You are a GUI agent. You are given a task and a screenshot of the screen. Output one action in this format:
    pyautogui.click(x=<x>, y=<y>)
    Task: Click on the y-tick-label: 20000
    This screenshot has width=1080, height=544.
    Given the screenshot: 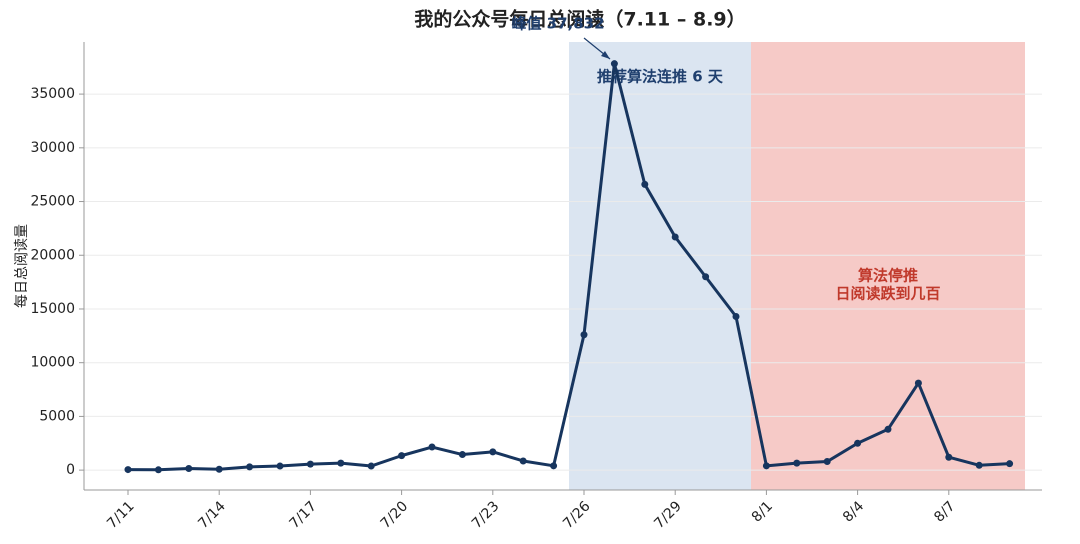 What is the action you would take?
    pyautogui.click(x=52, y=255)
    